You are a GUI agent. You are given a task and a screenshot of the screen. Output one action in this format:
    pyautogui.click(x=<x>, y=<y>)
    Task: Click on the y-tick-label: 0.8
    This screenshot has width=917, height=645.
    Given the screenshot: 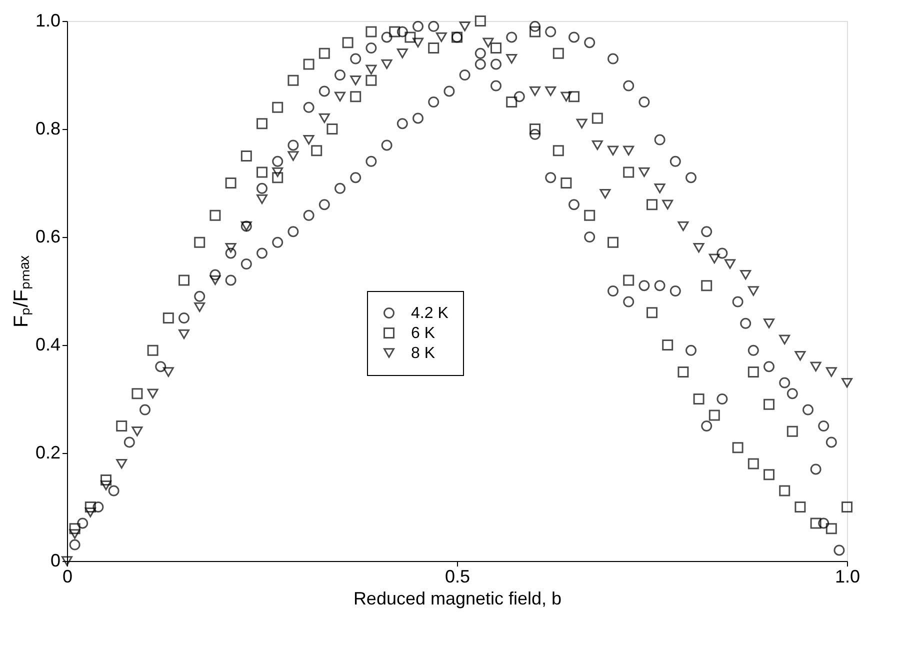 What is the action you would take?
    pyautogui.click(x=47, y=128)
    